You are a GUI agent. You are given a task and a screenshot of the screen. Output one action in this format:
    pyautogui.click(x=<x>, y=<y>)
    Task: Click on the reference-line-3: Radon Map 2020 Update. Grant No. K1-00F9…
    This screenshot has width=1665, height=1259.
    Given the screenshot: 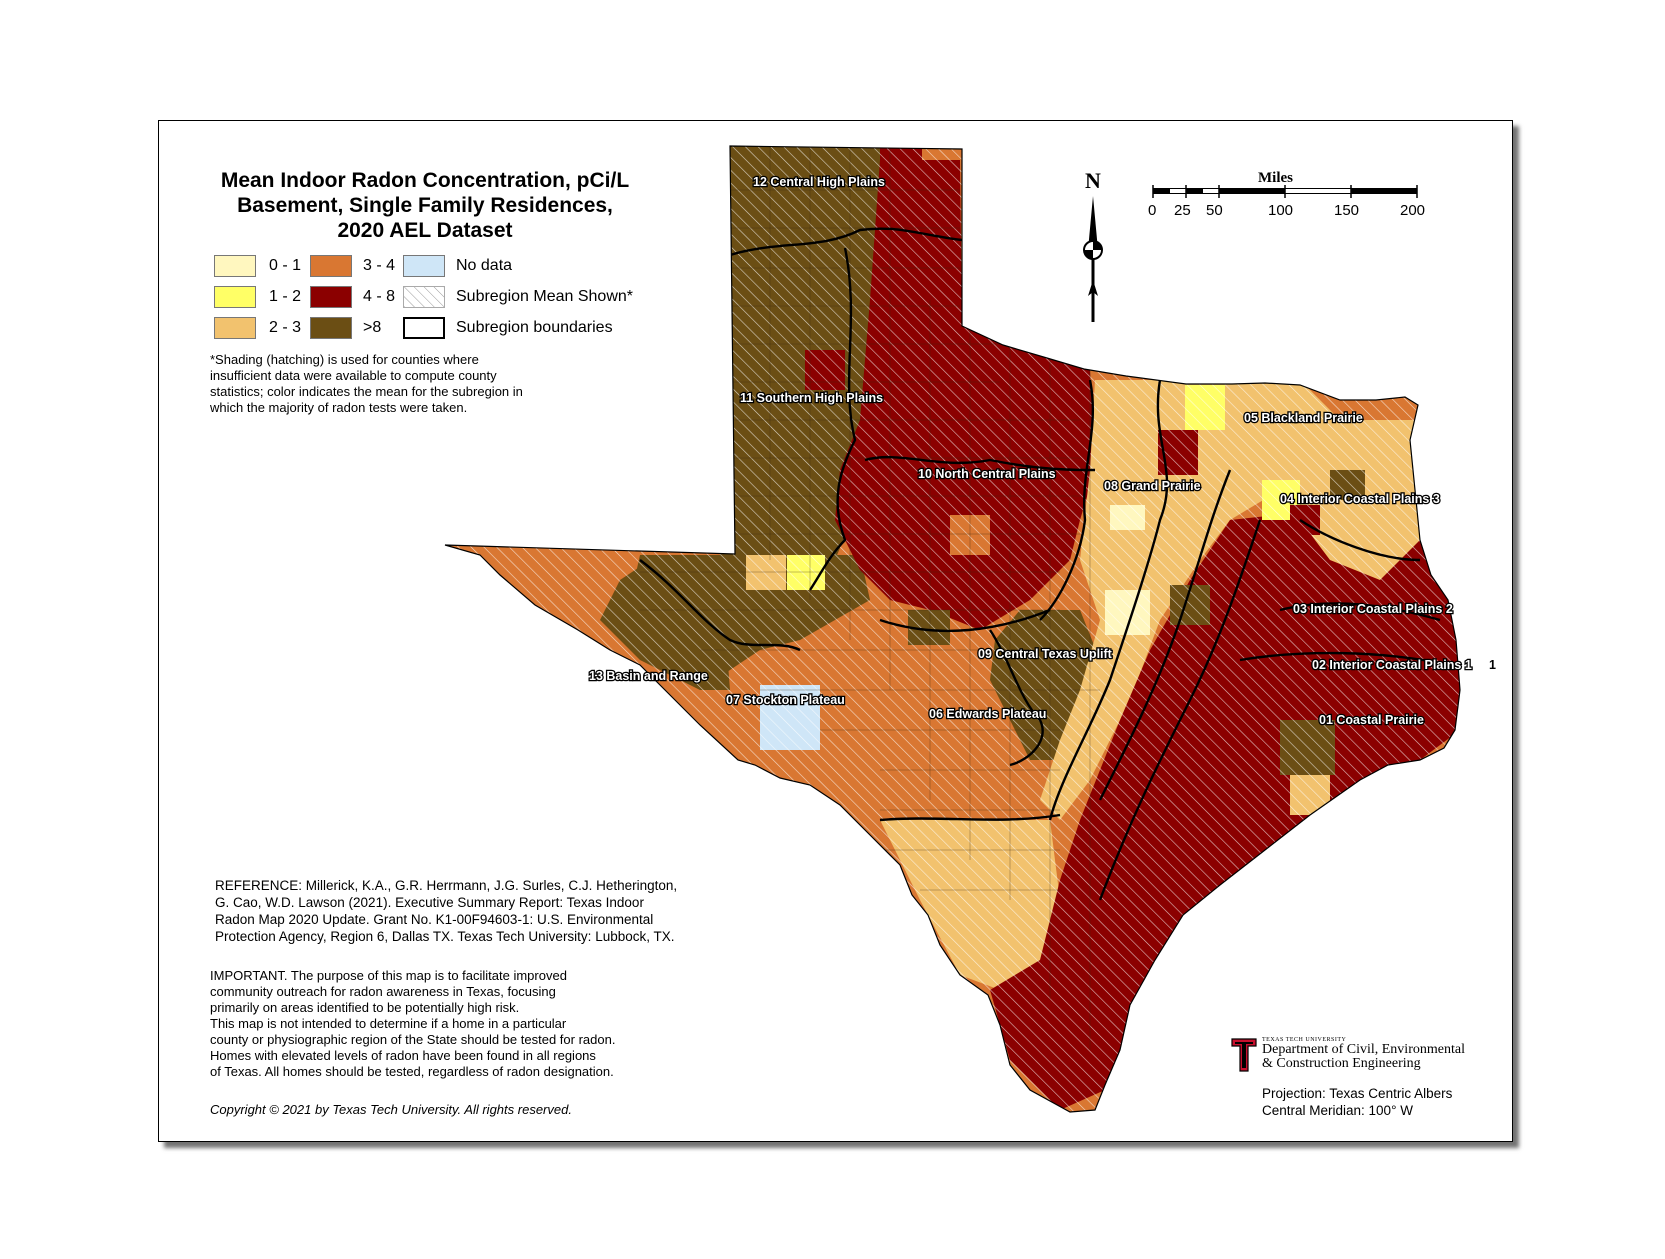 What is the action you would take?
    pyautogui.click(x=434, y=919)
    